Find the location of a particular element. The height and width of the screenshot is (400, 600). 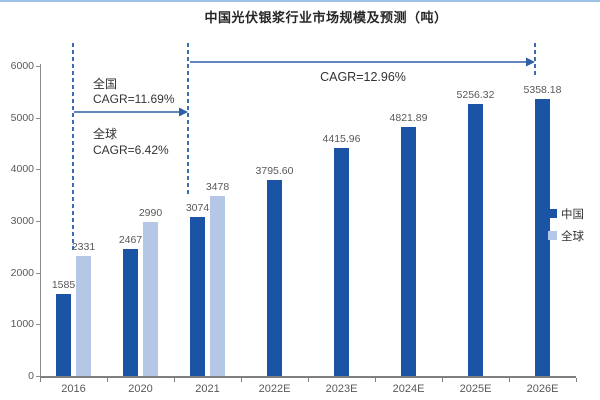

bar-china-2024E is located at coordinates (408, 251).